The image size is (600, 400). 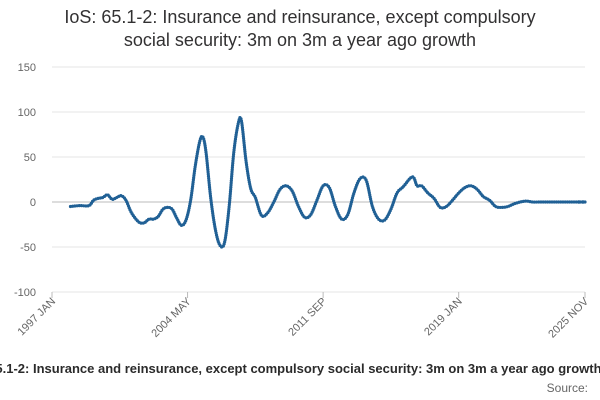 What do you see at coordinates (28, 248) in the screenshot?
I see `y-tick-label: -50` at bounding box center [28, 248].